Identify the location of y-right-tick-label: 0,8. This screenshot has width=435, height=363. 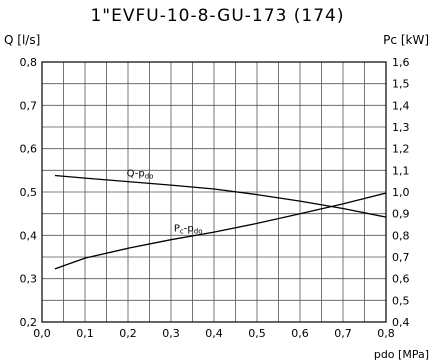
(401, 235).